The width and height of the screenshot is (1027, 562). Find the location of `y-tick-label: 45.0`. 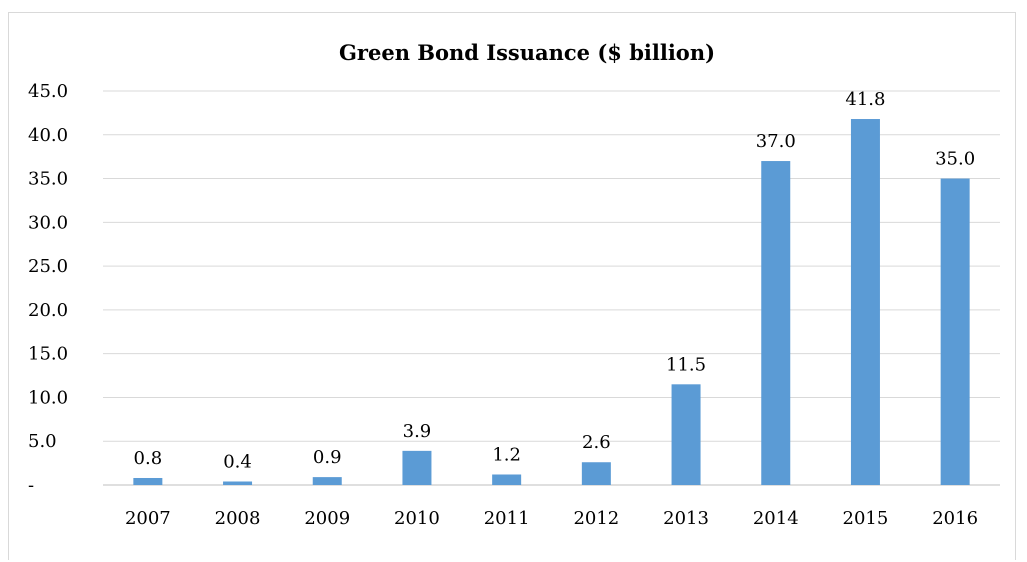

y-tick-label: 45.0 is located at coordinates (48, 91).